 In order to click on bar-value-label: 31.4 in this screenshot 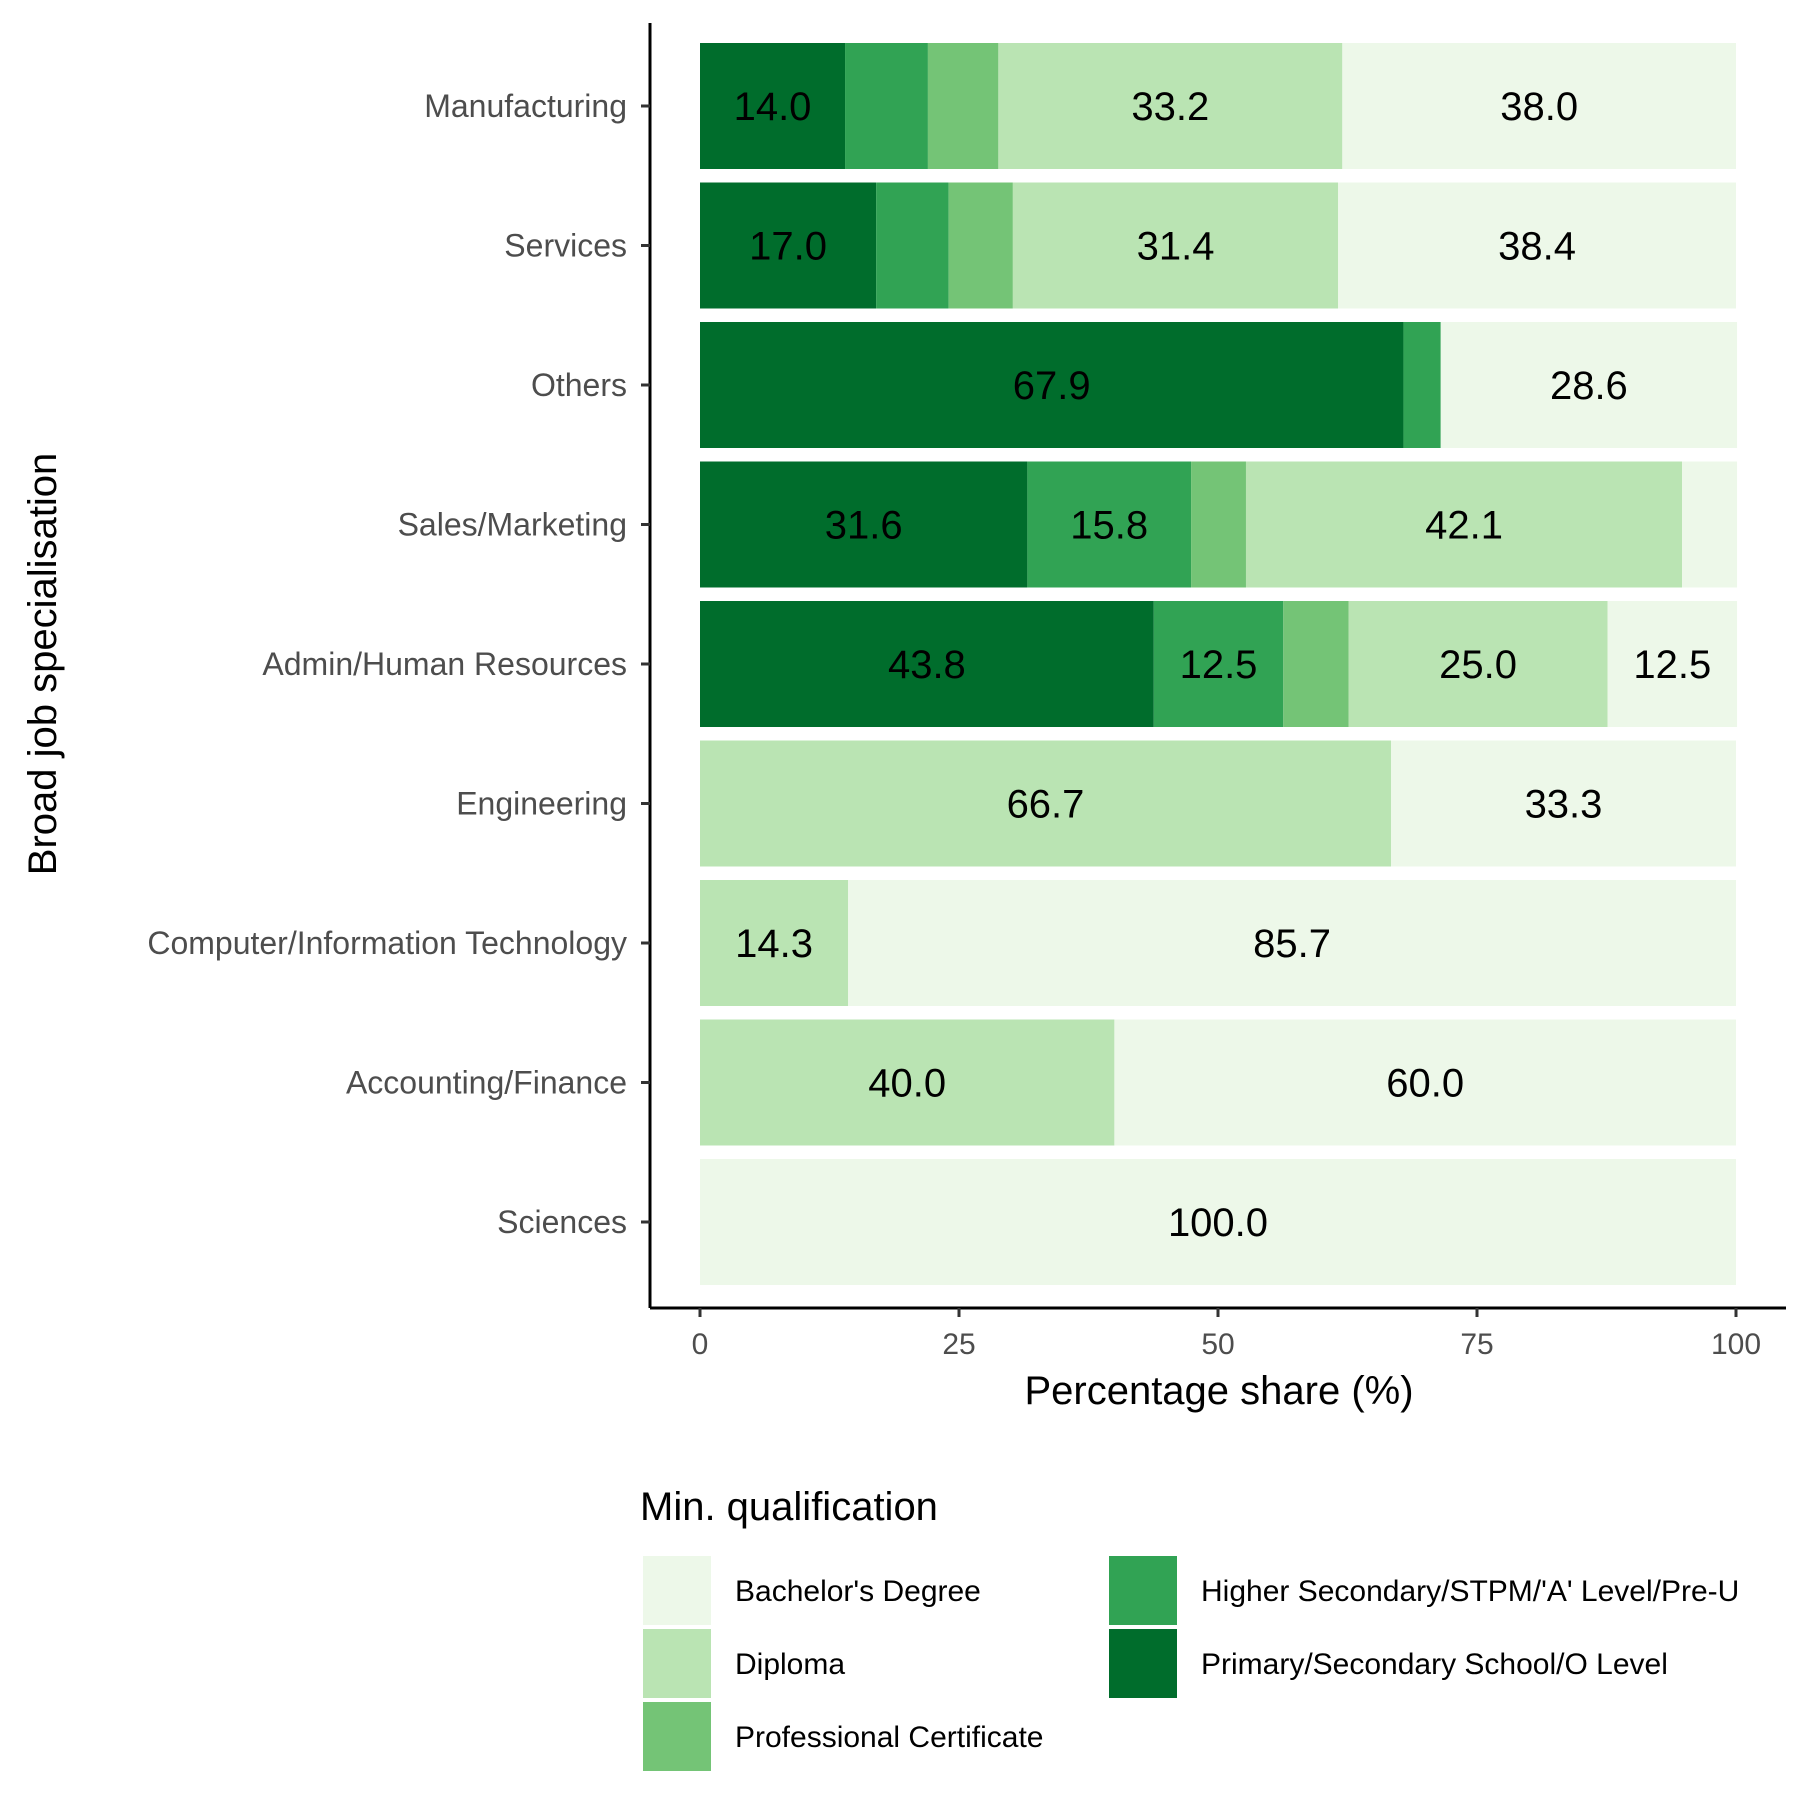, I will do `click(1176, 247)`.